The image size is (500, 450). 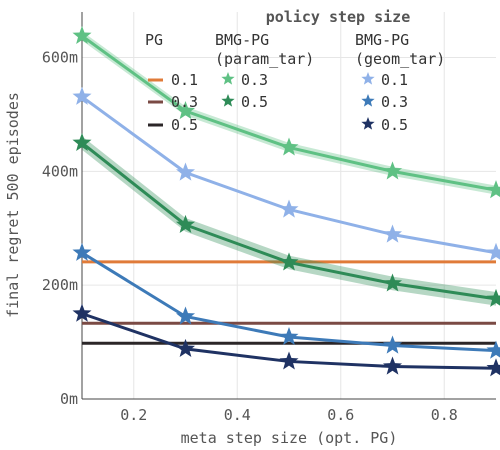 What do you see at coordinates (133, 415) in the screenshot?
I see `x-tick-label: 0.2` at bounding box center [133, 415].